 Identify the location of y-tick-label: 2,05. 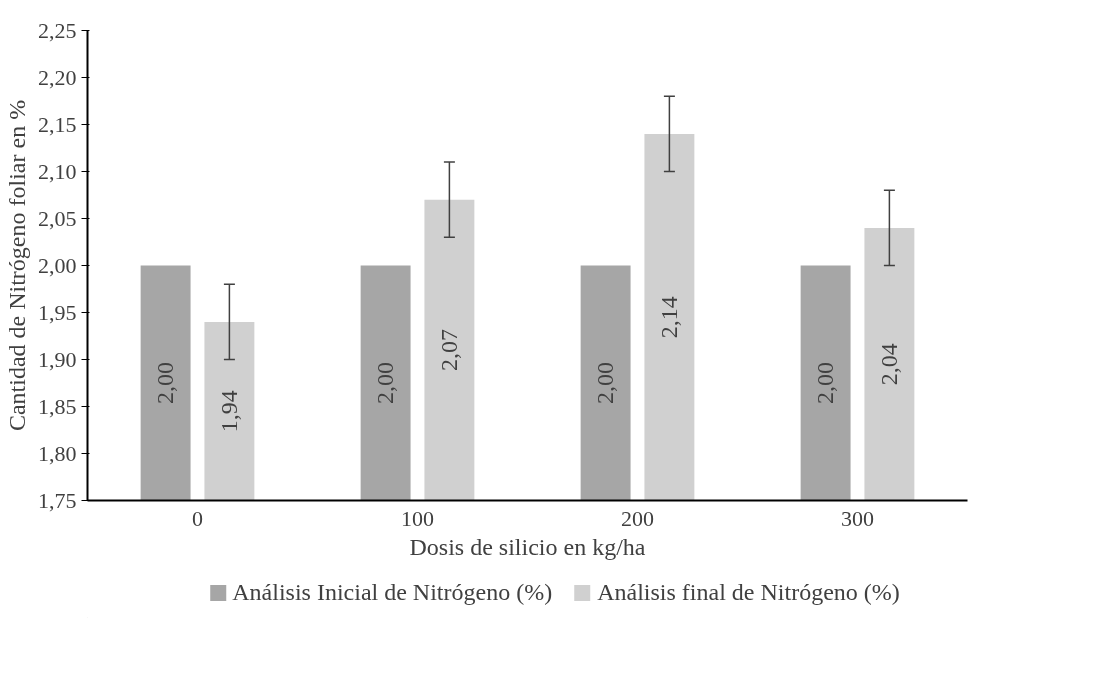
(57, 218).